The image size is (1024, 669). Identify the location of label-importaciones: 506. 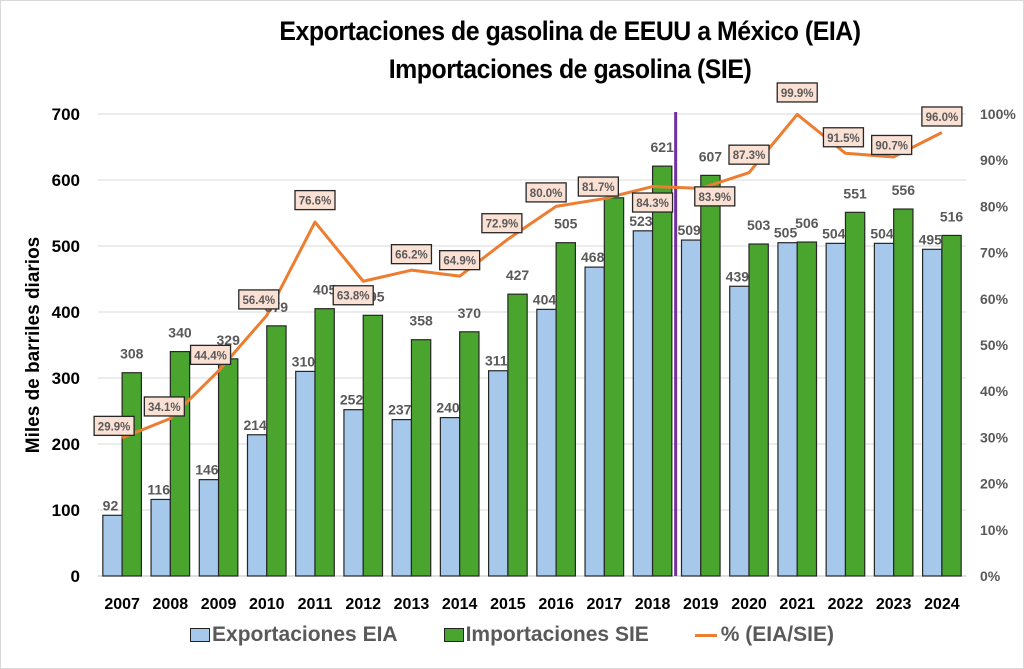
(807, 223).